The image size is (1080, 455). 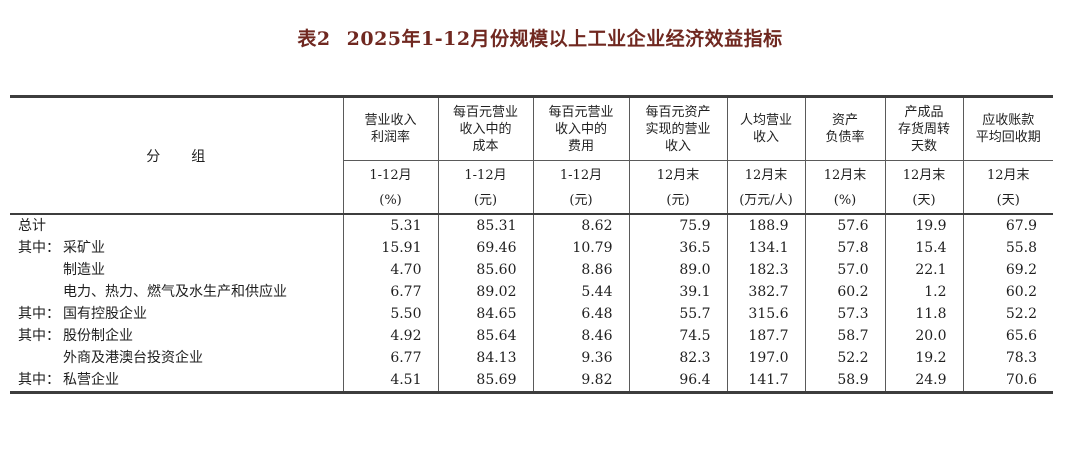 I want to click on cell-value: 4.51, so click(x=390, y=381).